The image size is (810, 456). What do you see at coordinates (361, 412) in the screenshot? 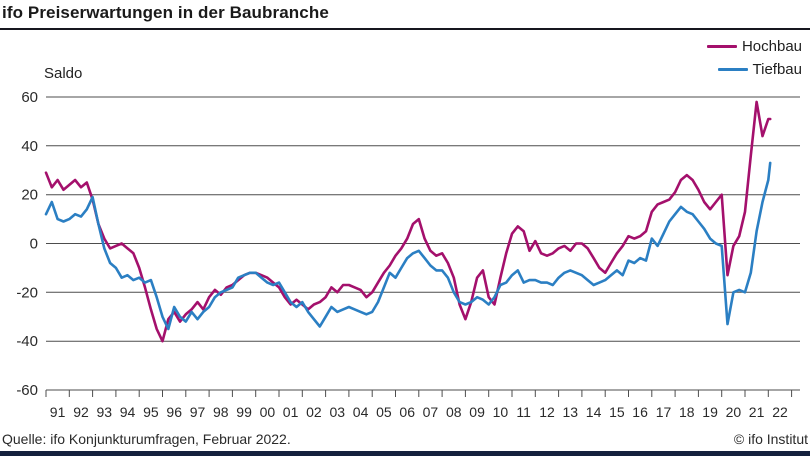
I see `x-tick-label: 04` at bounding box center [361, 412].